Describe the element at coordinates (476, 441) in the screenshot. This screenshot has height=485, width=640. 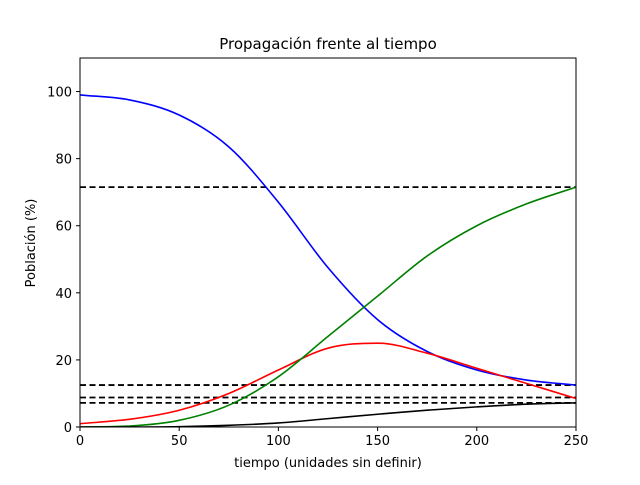
I see `x-tick-label: 200` at that location.